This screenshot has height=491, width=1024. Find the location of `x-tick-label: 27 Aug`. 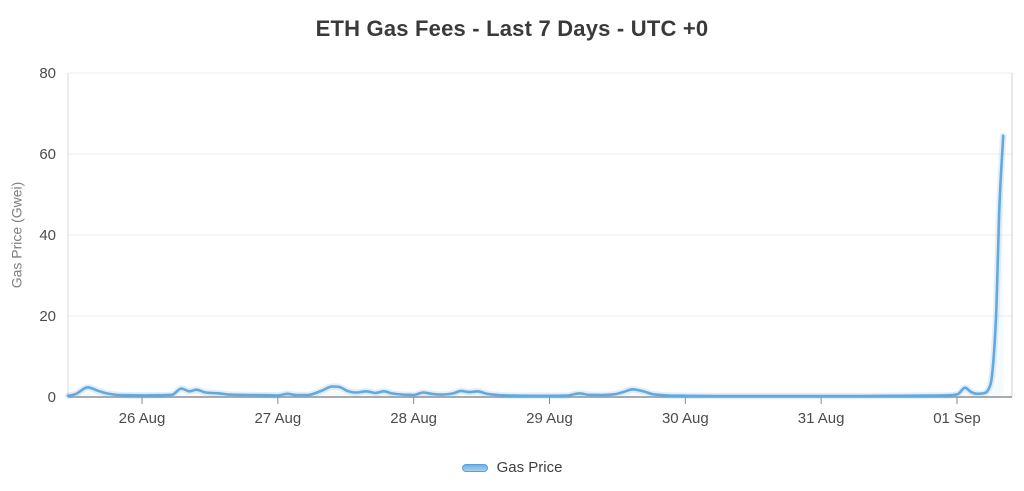

x-tick-label: 27 Aug is located at coordinates (277, 418).